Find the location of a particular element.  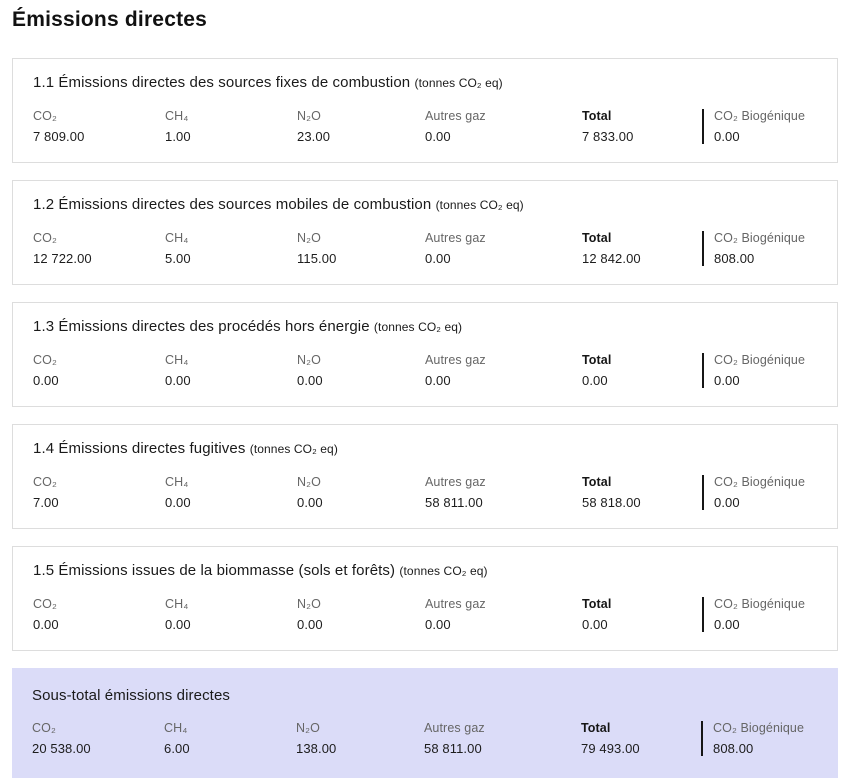

co2-value: 12 722.00 is located at coordinates (62, 258).